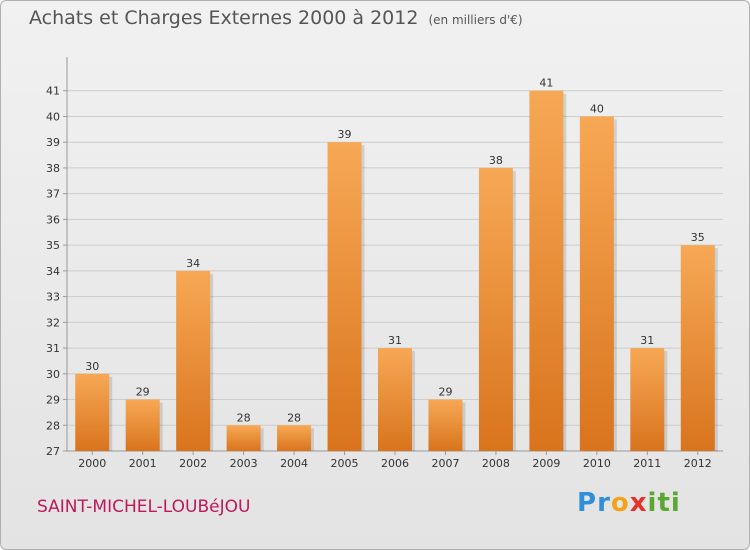  I want to click on title-text: Achats et Charges Externes 2000 à 2012, so click(224, 18).